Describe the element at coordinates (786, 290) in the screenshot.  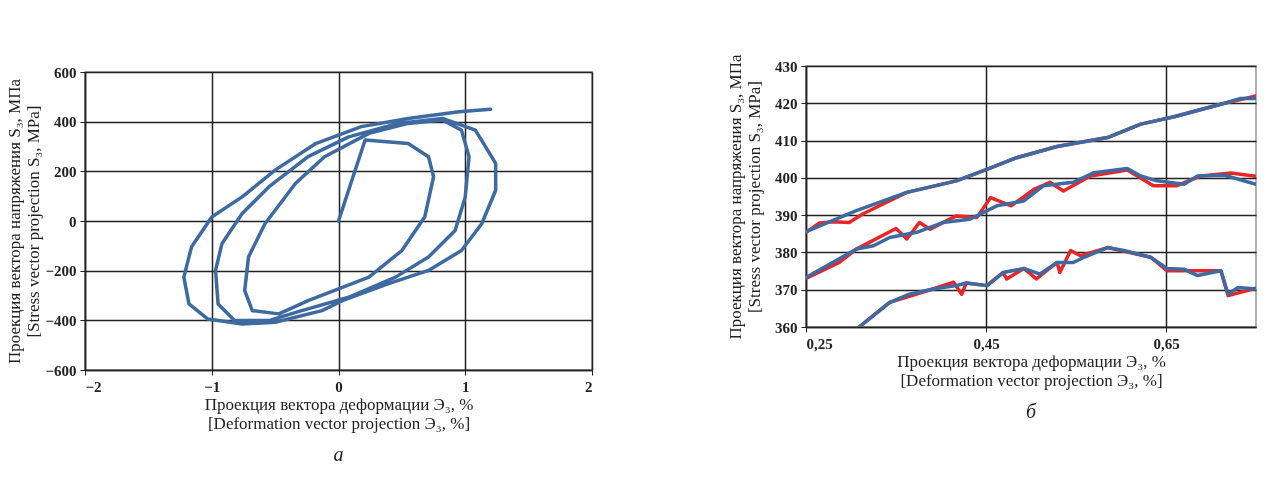
I see `y-tick-label: 370` at that location.